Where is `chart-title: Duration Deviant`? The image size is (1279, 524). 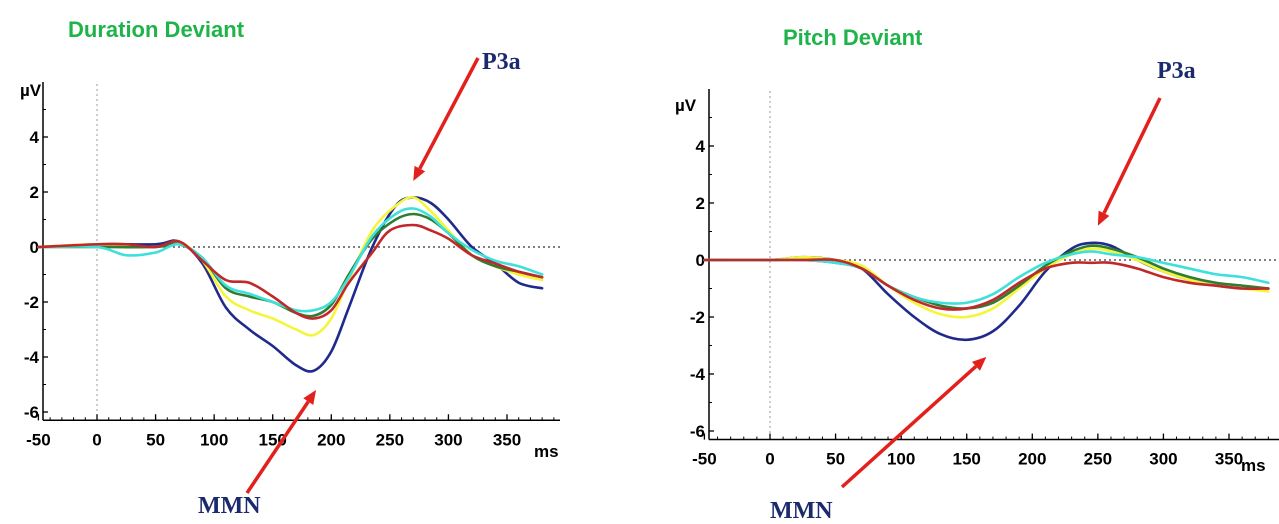
chart-title: Duration Deviant is located at coordinates (156, 29).